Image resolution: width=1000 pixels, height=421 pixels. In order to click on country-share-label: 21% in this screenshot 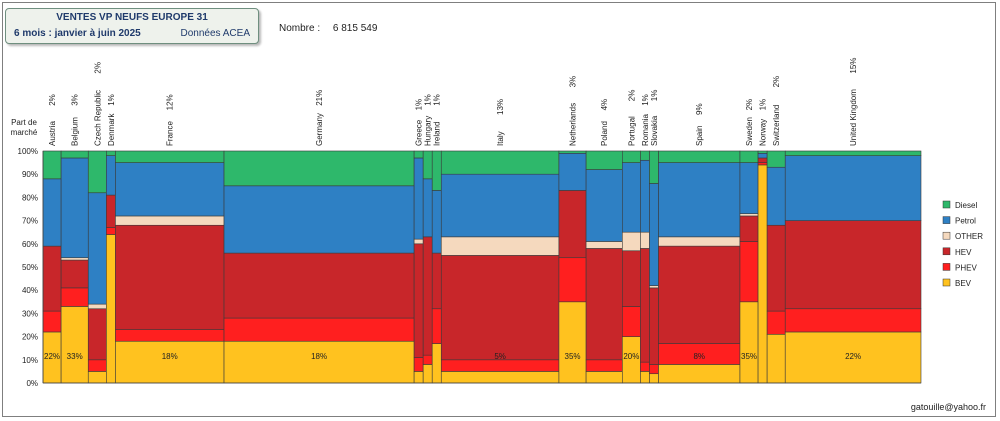, I will do `click(319, 98)`.